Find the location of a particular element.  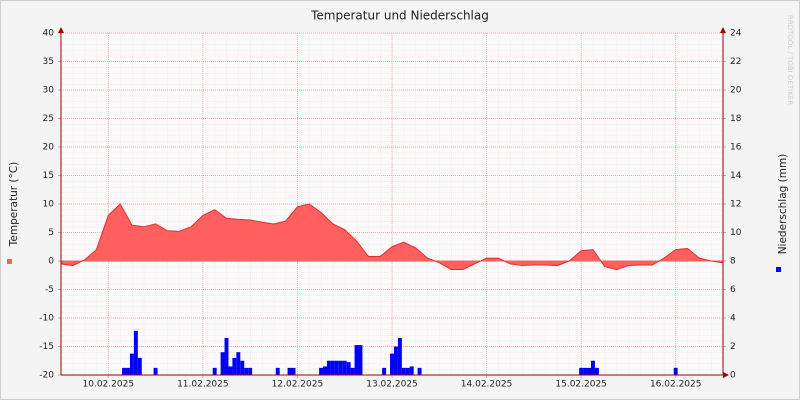

y2-tick-label: 10 is located at coordinates (736, 233).